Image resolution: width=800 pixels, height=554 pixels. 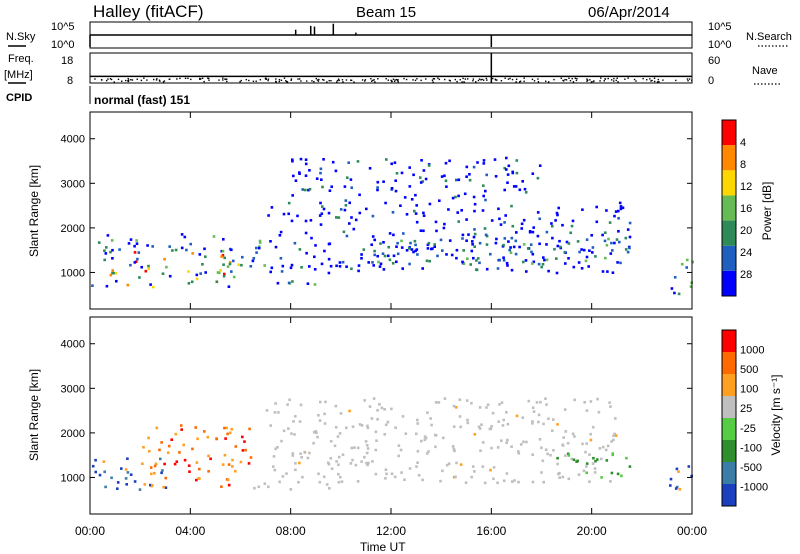 What do you see at coordinates (148, 11) in the screenshot?
I see `station-title: Halley (fitACF)` at bounding box center [148, 11].